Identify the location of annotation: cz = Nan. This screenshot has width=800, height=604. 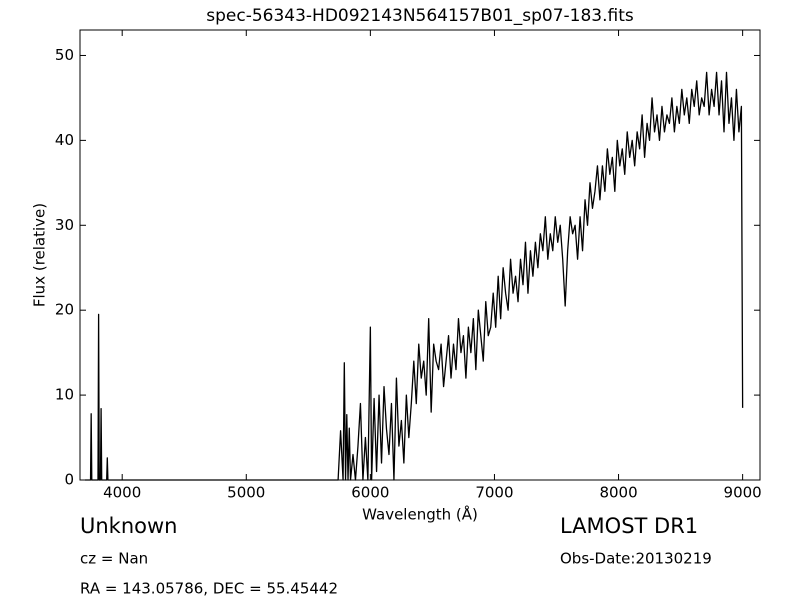
(114, 559).